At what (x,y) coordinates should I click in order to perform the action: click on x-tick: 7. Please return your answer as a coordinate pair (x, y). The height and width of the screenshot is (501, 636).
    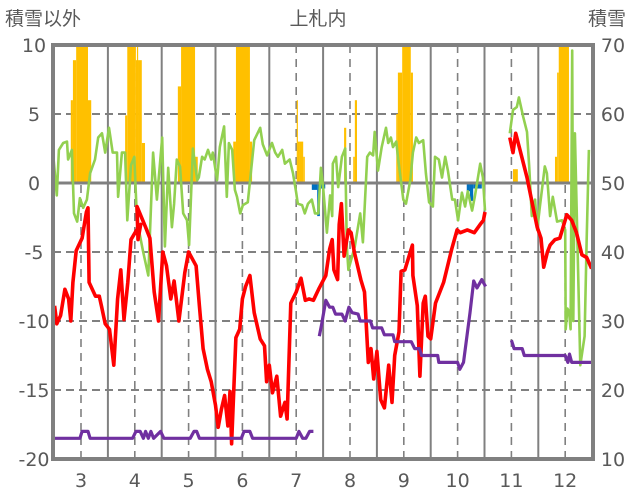
    Looking at the image, I should click on (296, 481).